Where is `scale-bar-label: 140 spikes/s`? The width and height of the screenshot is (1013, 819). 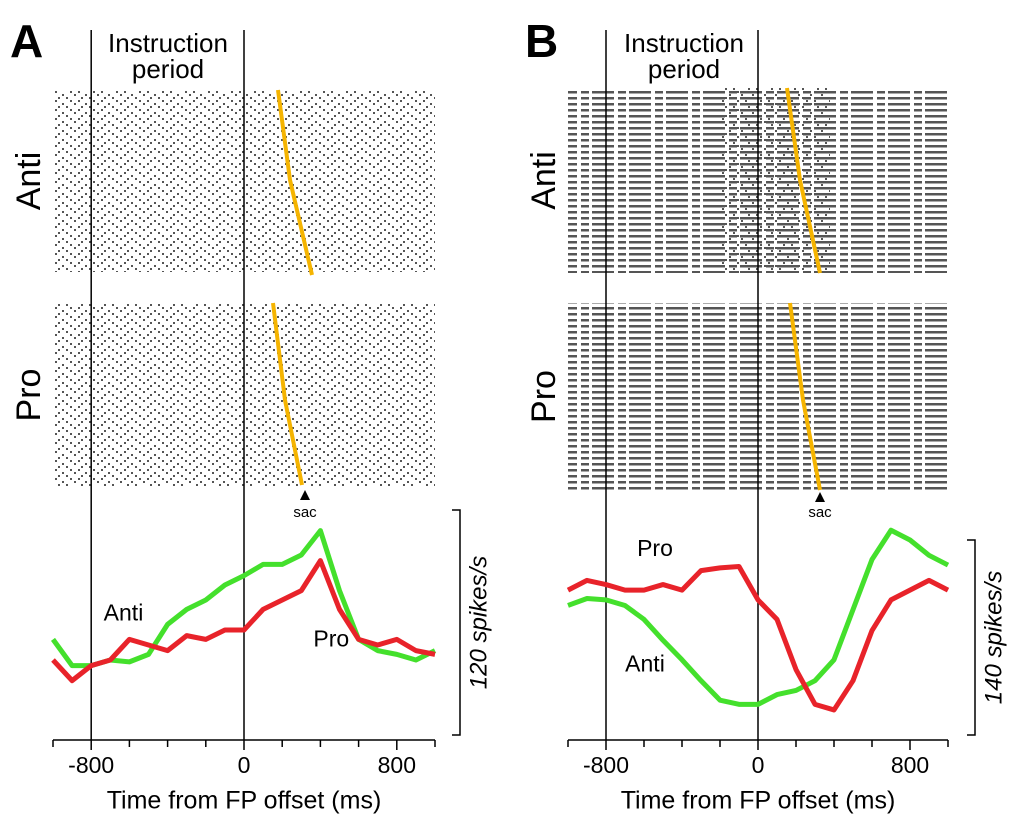 scale-bar-label: 140 spikes/s is located at coordinates (993, 637).